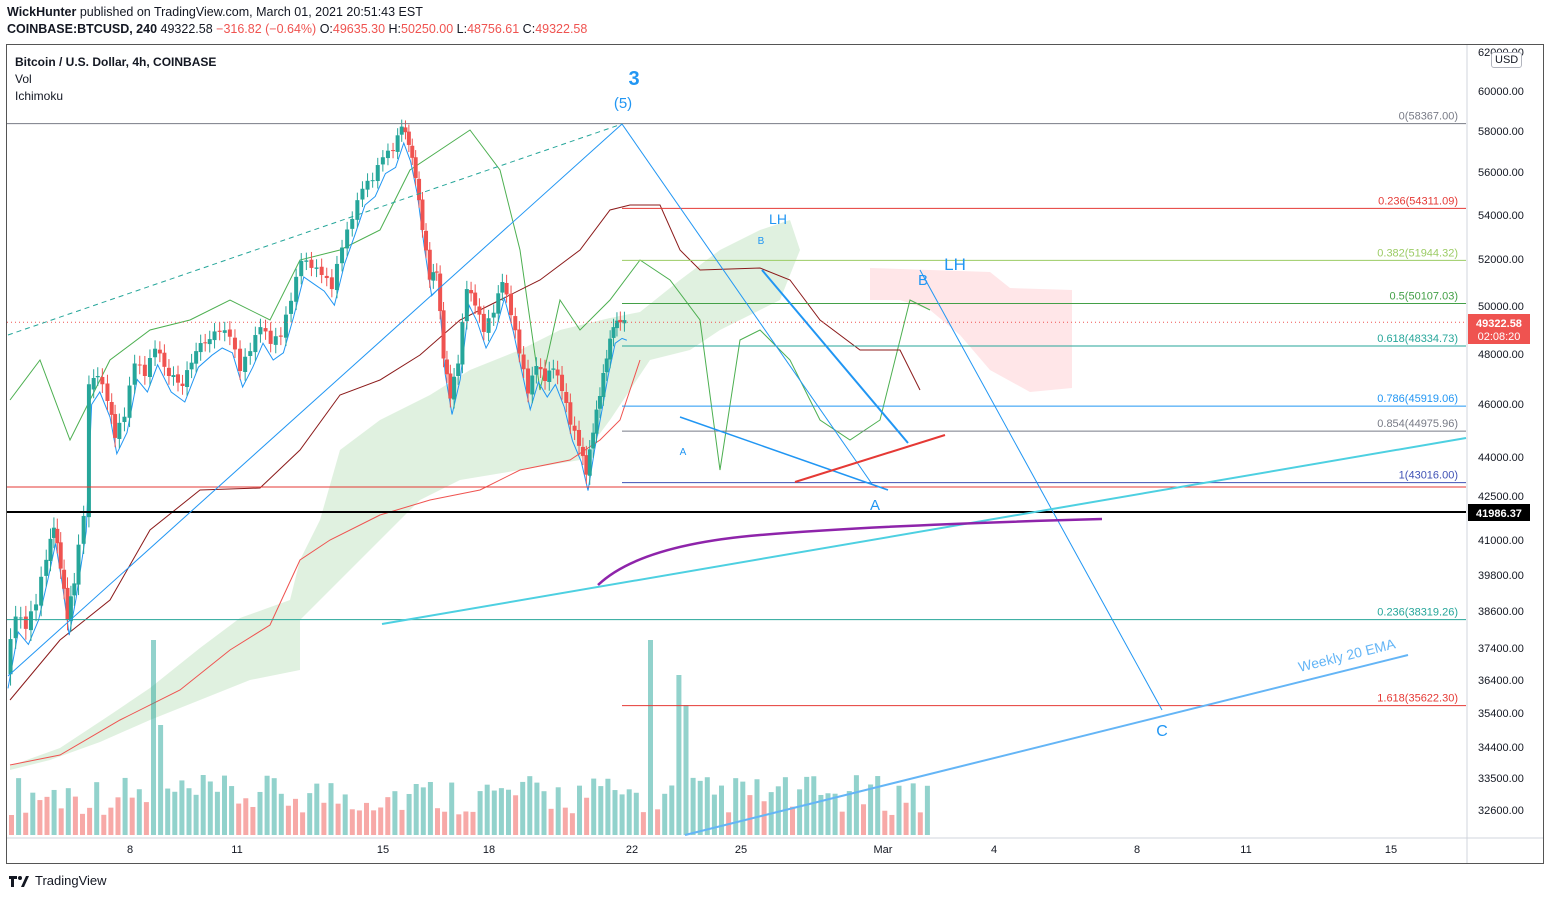 The width and height of the screenshot is (1550, 901). Describe the element at coordinates (186, 29) in the screenshot. I see `last-price: 49322.58` at that location.